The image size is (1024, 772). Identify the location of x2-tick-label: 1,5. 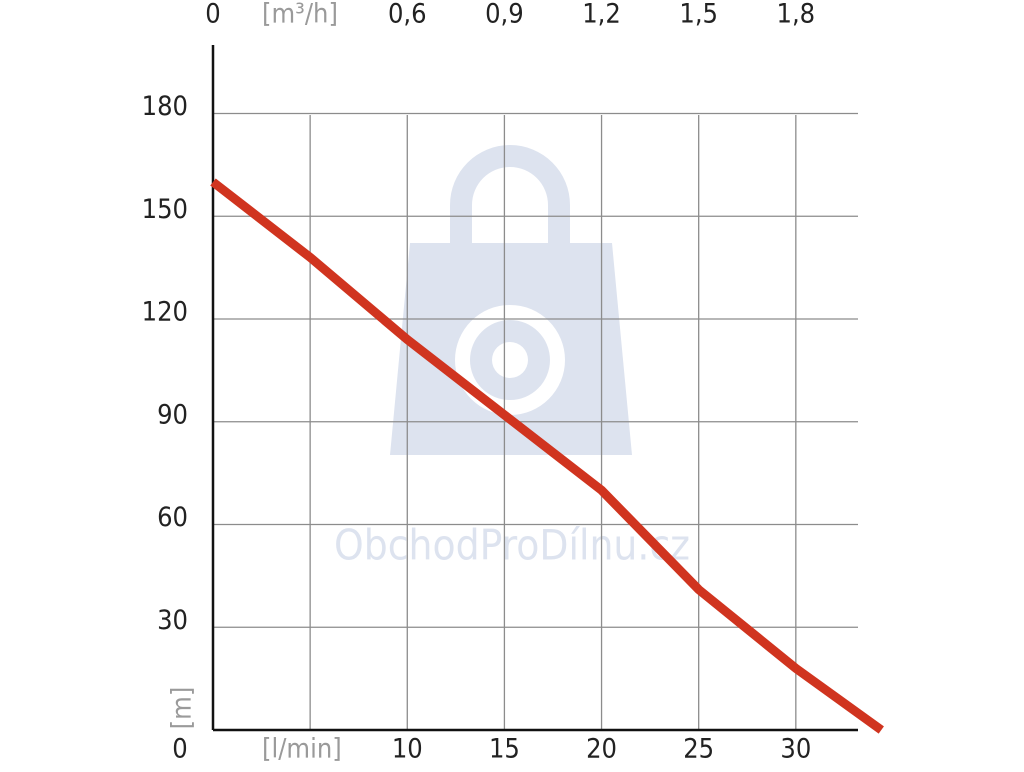
(698, 15).